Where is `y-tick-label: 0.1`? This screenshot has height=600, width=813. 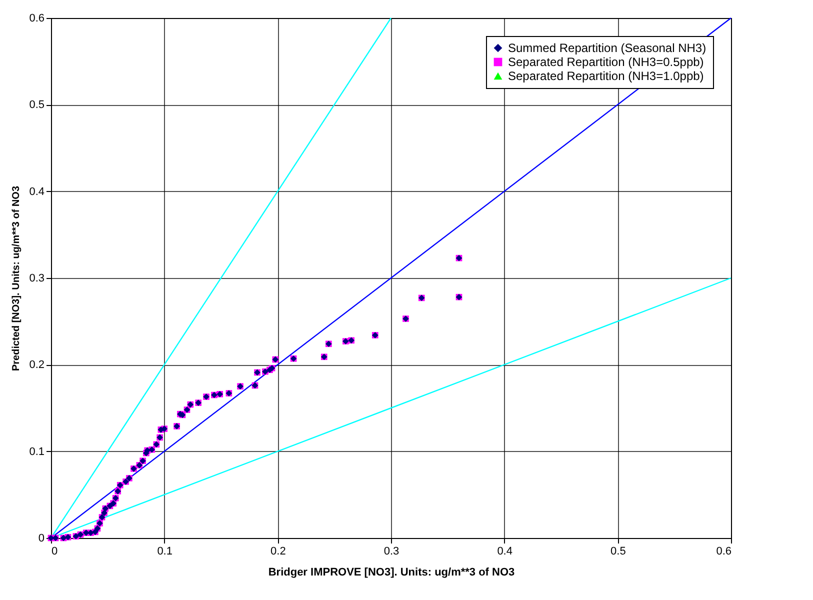
y-tick-label: 0.1 is located at coordinates (36, 452).